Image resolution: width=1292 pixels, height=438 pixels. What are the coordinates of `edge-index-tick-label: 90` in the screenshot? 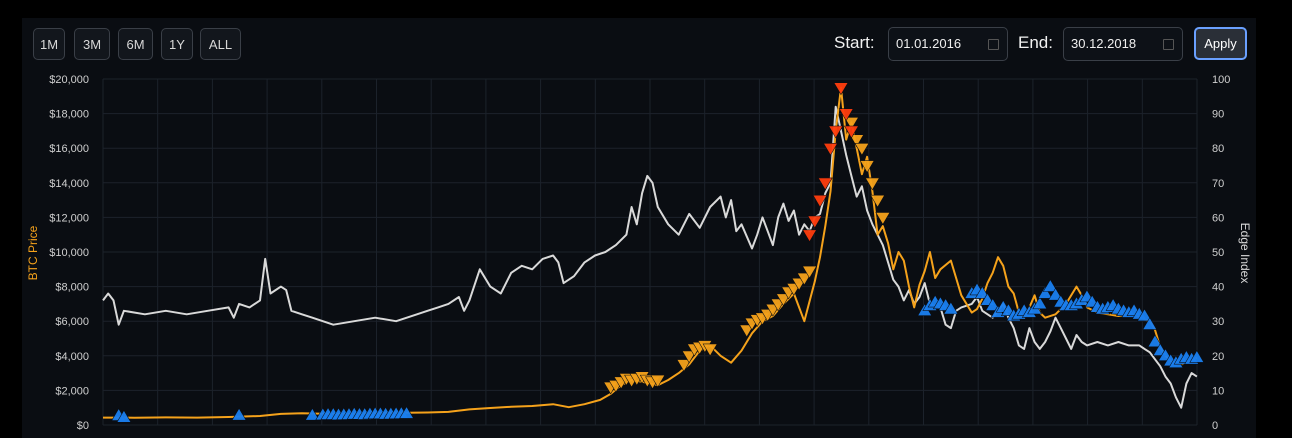 It's located at (1218, 115).